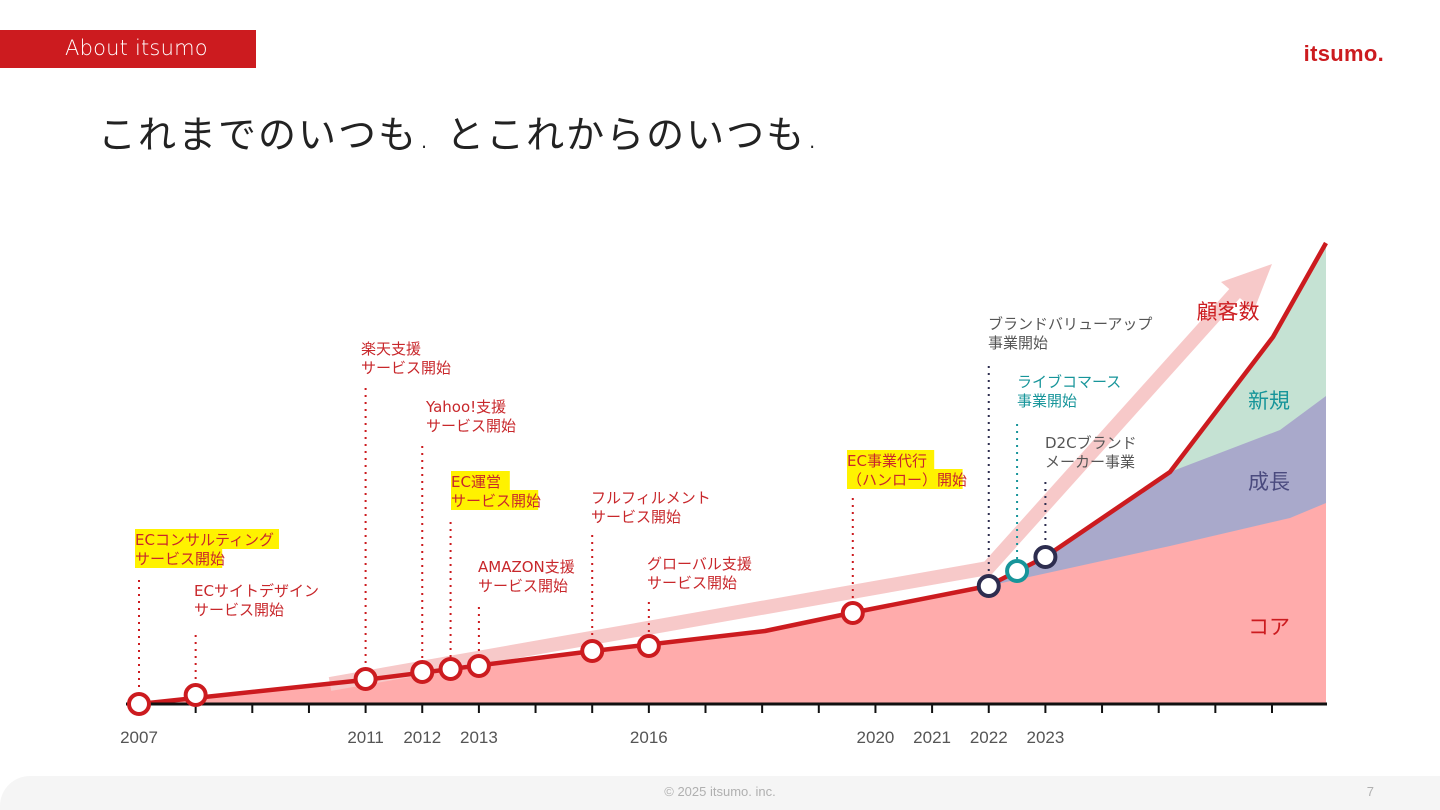 This screenshot has width=1440, height=810. Describe the element at coordinates (136, 48) in the screenshot. I see `section-tag-label: About itsumo` at that location.